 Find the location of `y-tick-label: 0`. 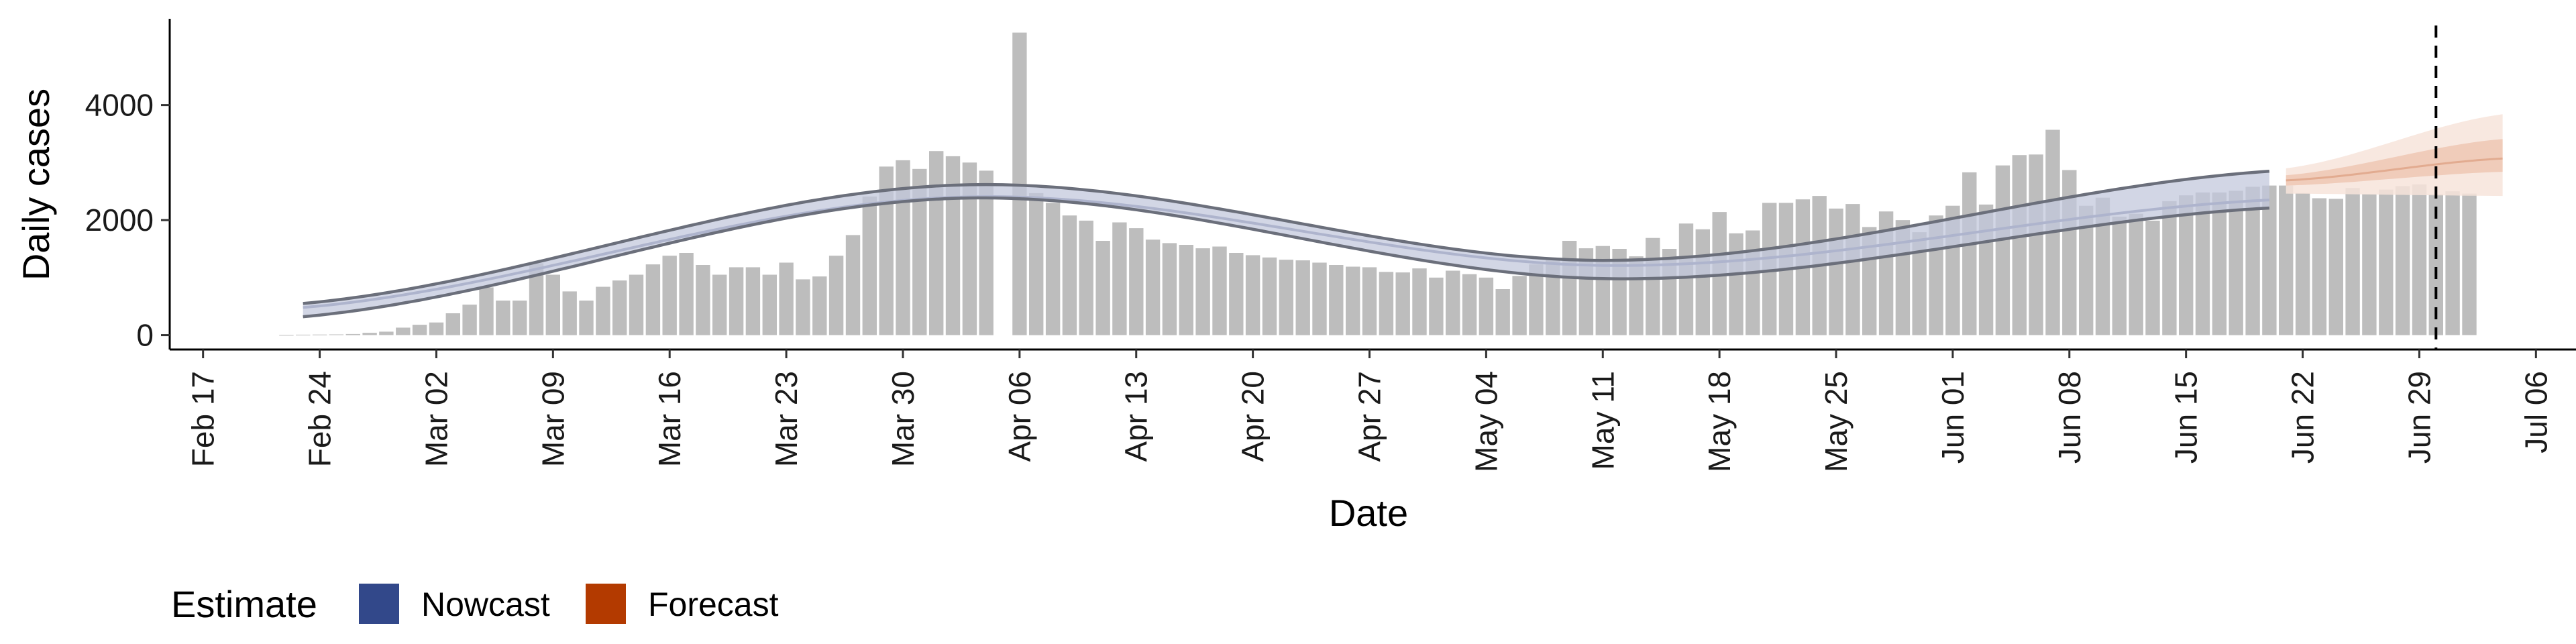

y-tick-label: 0 is located at coordinates (145, 335).